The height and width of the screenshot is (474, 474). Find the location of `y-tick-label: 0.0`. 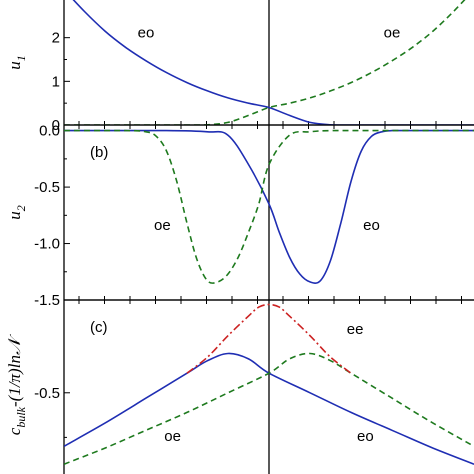

y-tick-label: 0.0 is located at coordinates (49, 131).